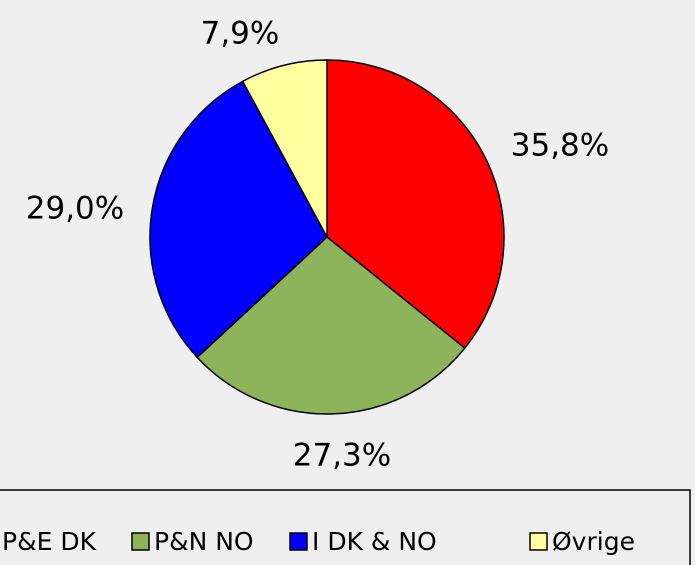 This screenshot has width=695, height=565. I want to click on data-label: 35,8%, so click(560, 146).